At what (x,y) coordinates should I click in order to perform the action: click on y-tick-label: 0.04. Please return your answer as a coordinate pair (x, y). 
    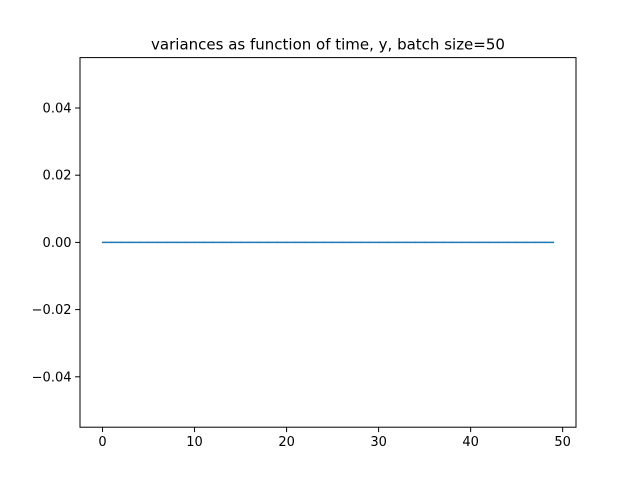
    Looking at the image, I should click on (57, 109).